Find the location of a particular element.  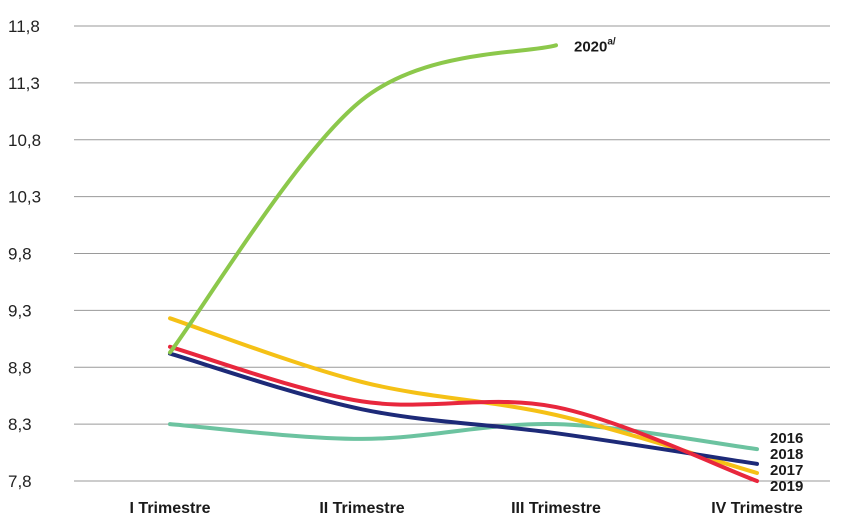

series-label-text: 2017 is located at coordinates (786, 470).